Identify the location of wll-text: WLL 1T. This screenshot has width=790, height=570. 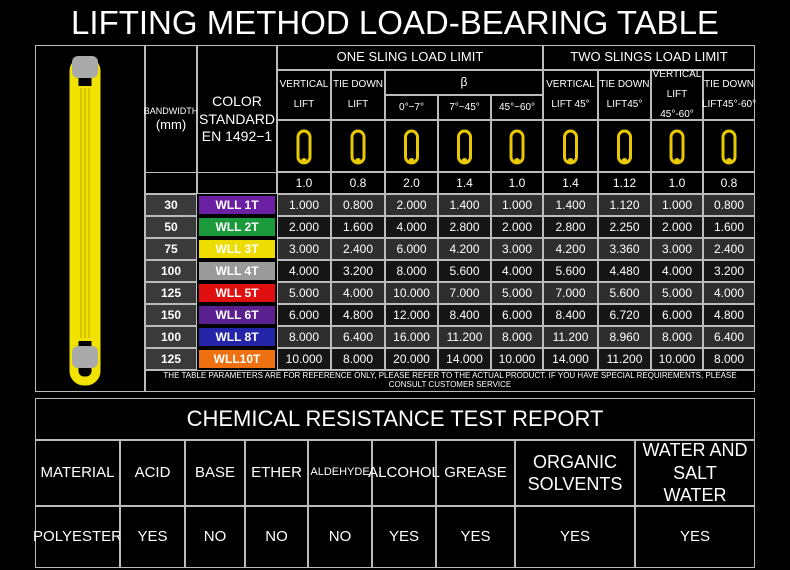
(237, 204).